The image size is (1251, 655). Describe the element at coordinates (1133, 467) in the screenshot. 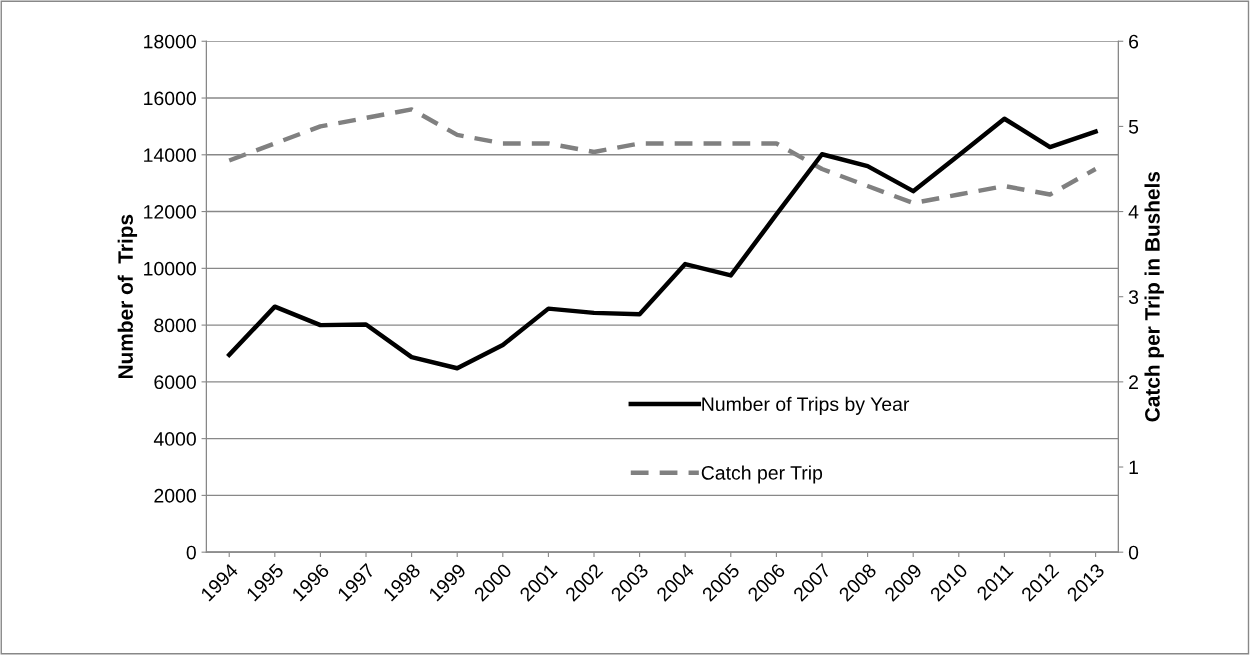

I see `y2-tick-label: 1` at that location.